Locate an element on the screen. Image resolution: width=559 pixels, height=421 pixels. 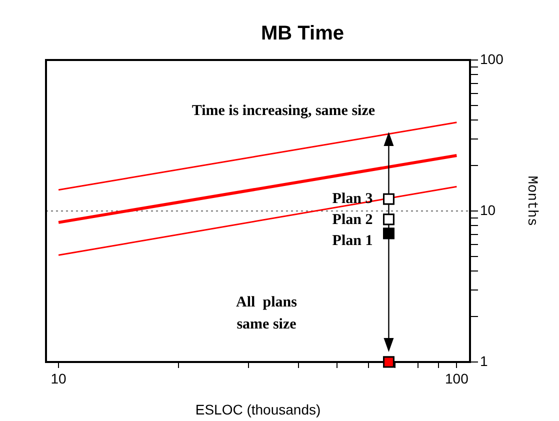
annotation: Time is increasing, same size is located at coordinates (284, 111).